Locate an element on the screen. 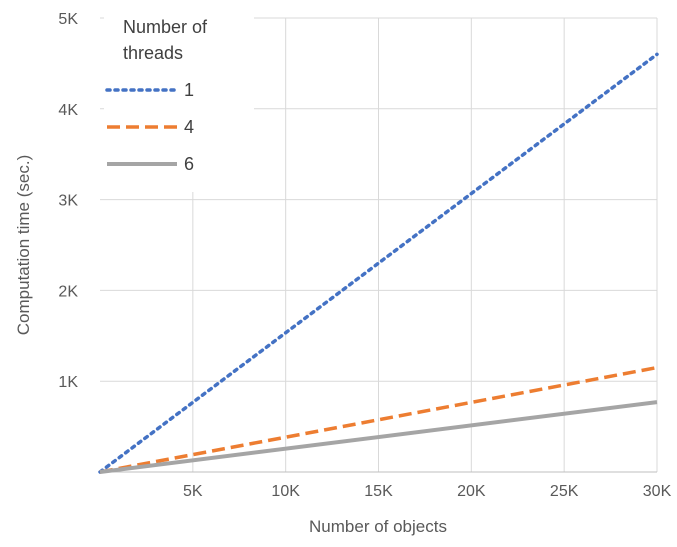  x-tick-label: 25K is located at coordinates (564, 491).